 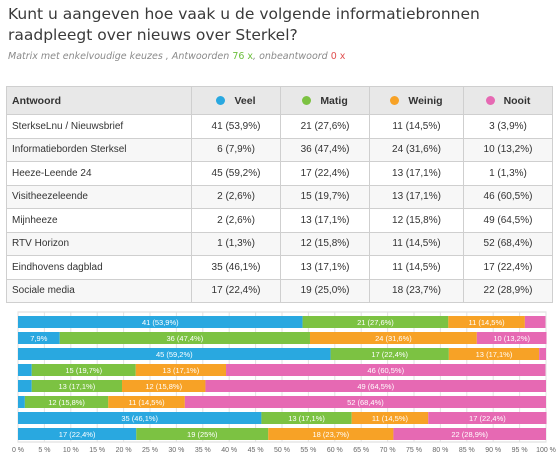 What do you see at coordinates (236, 243) in the screenshot?
I see `cell-veel: 1 (1,3%)` at bounding box center [236, 243].